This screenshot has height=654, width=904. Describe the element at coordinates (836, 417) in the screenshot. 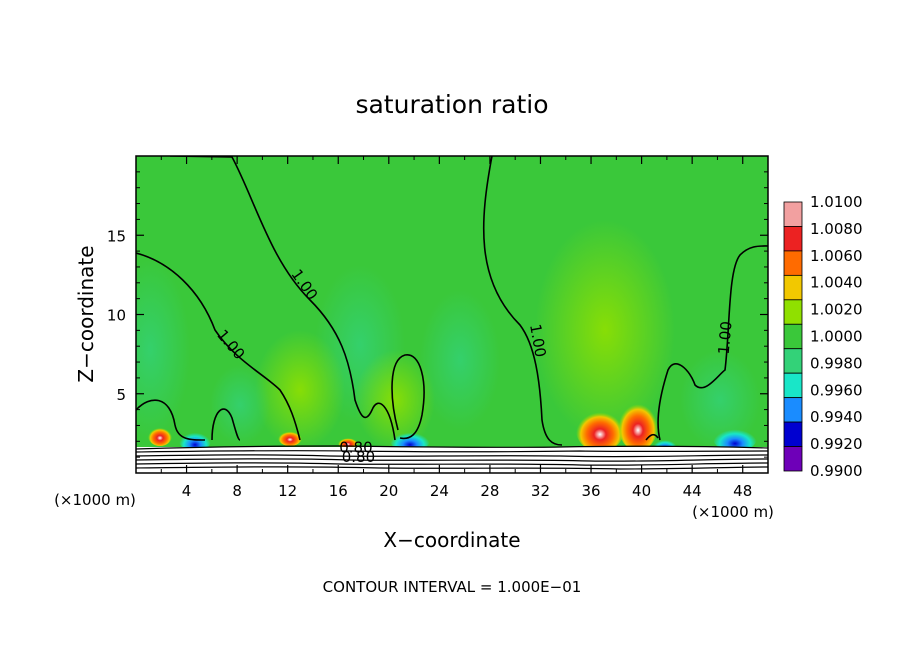

I see `colorbar-label: 0.9940` at that location.